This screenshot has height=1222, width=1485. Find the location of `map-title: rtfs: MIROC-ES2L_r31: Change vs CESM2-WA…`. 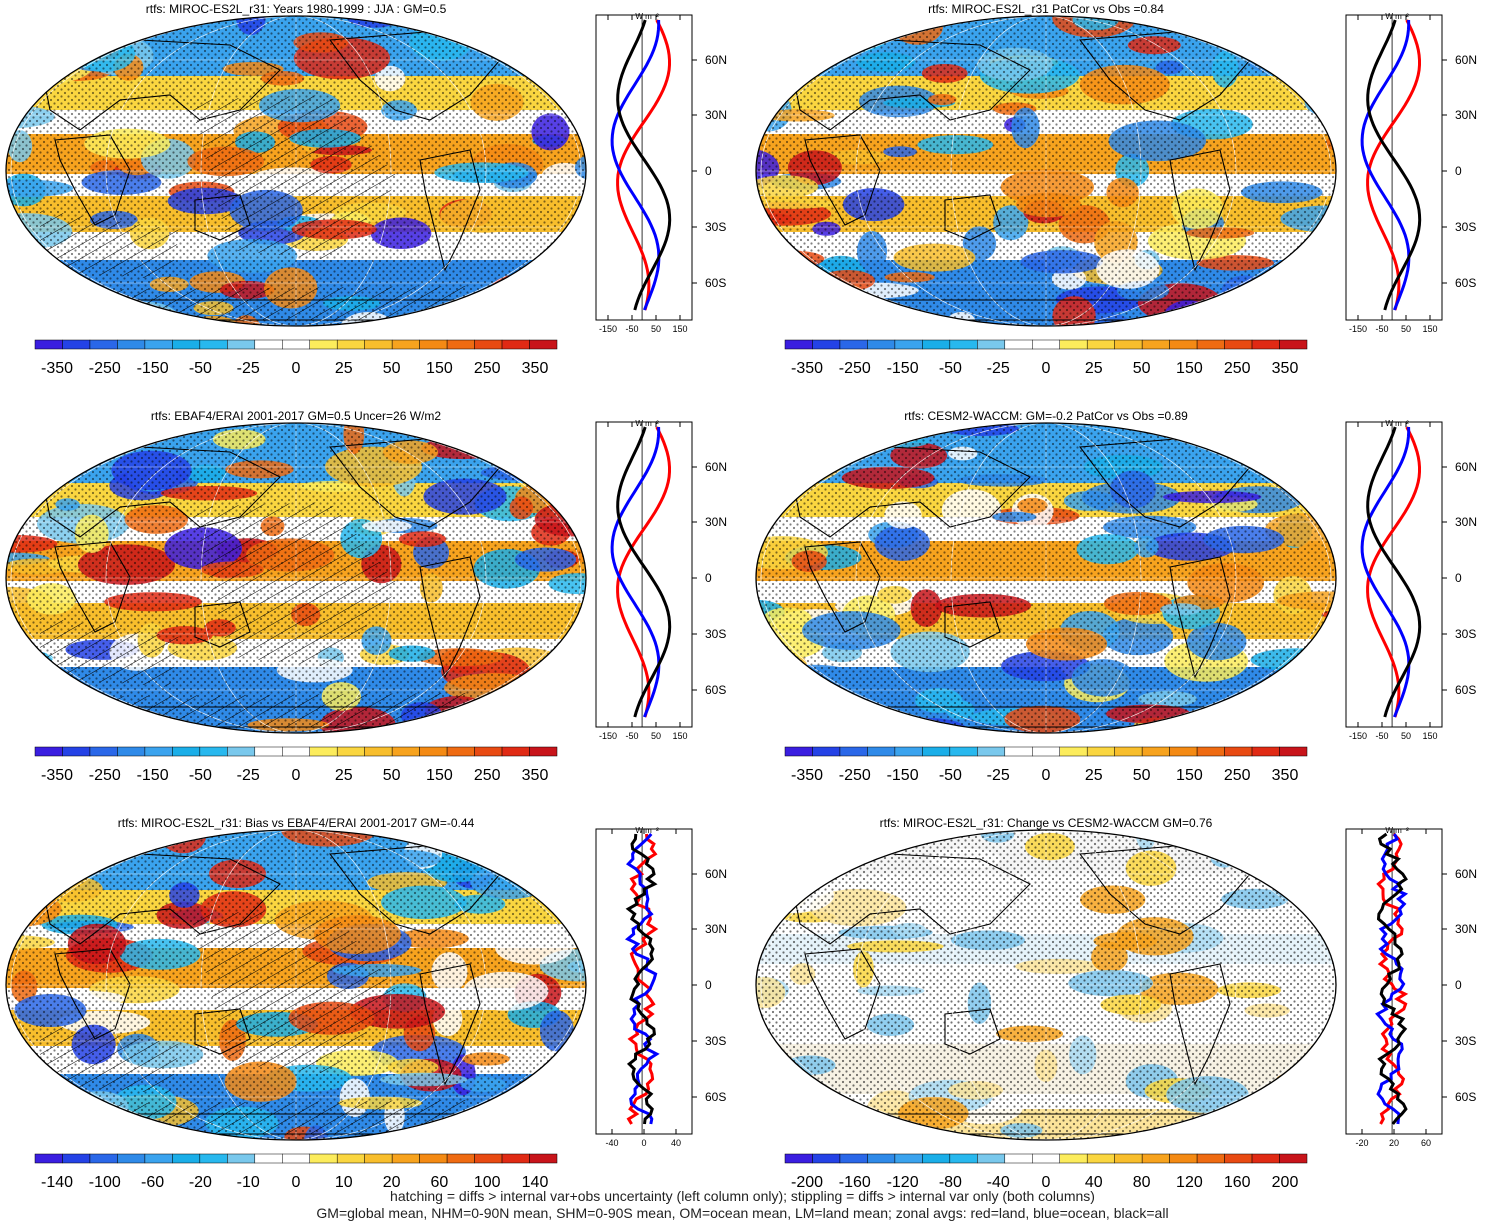

map-title: rtfs: MIROC-ES2L_r31: Change vs CESM2-WA… is located at coordinates (1046, 823).